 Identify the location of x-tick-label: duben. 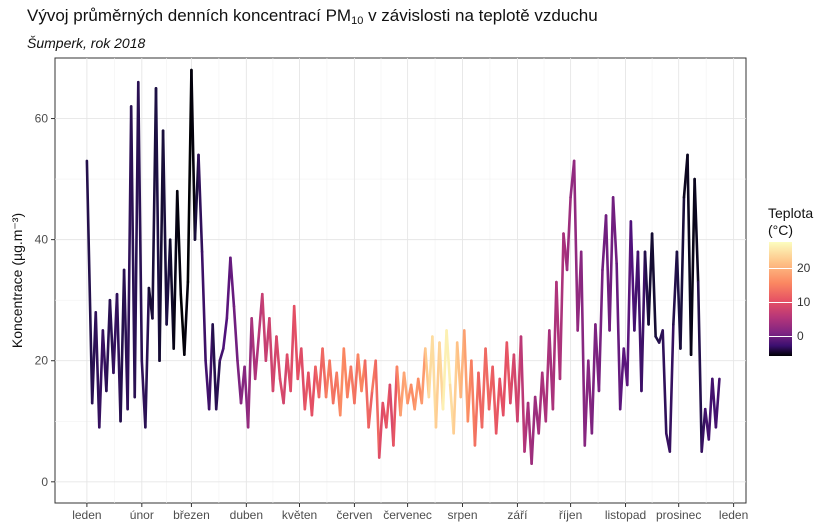
(246, 515).